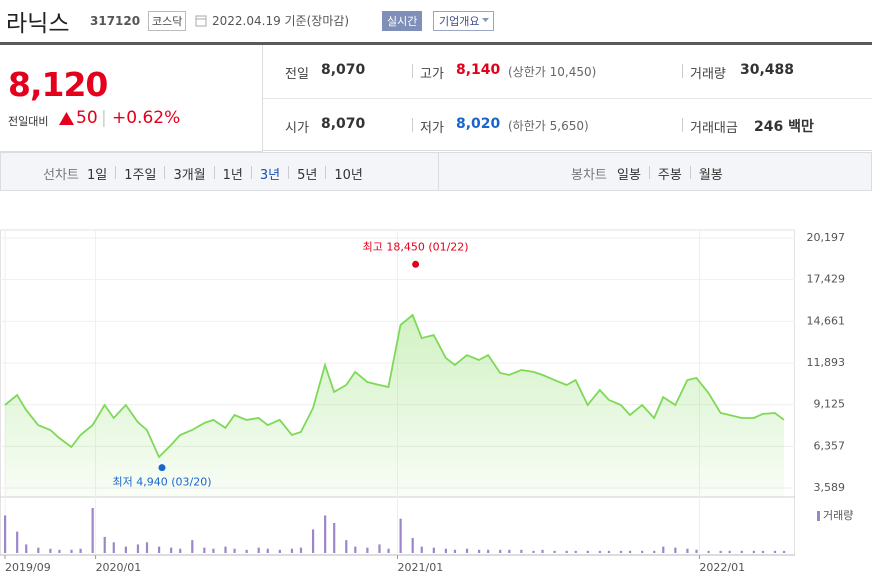 This screenshot has width=872, height=587. What do you see at coordinates (830, 404) in the screenshot?
I see `y-tick-label: 9,125` at bounding box center [830, 404].